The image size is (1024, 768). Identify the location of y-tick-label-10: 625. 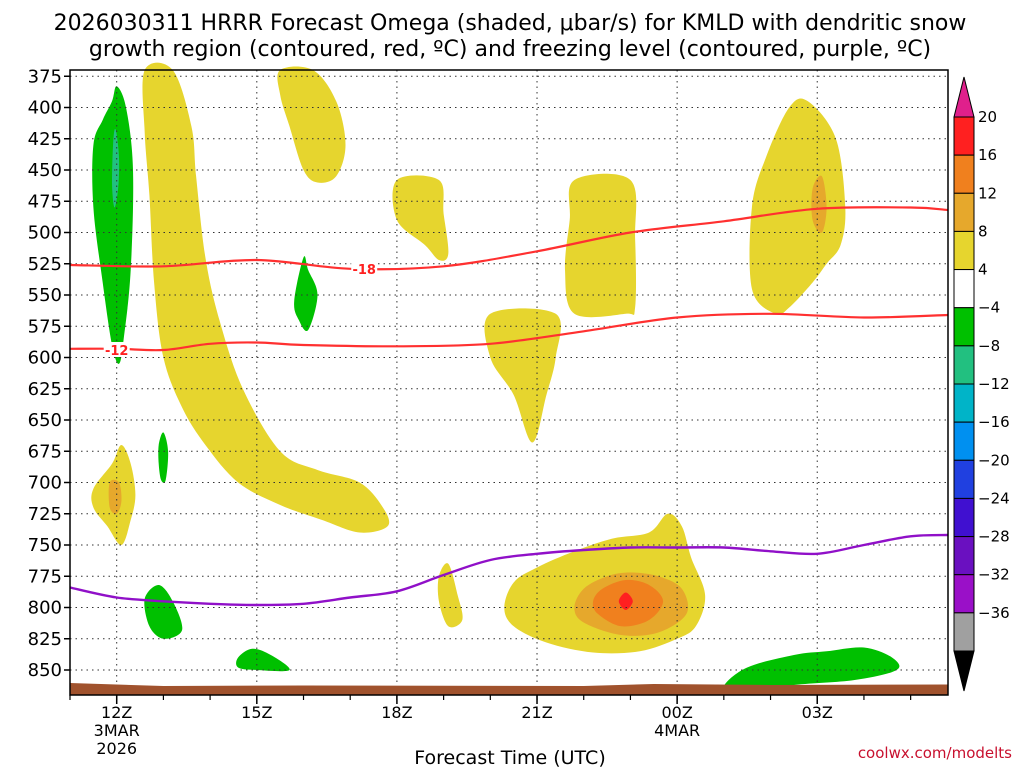
(45, 389).